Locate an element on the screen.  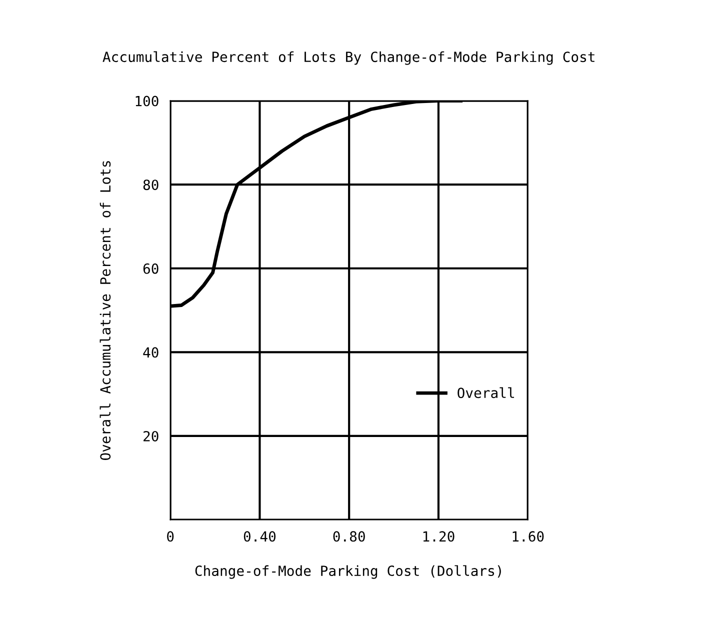
y-axis-title: Overall Accumulative Percent of Lots is located at coordinates (105, 310).